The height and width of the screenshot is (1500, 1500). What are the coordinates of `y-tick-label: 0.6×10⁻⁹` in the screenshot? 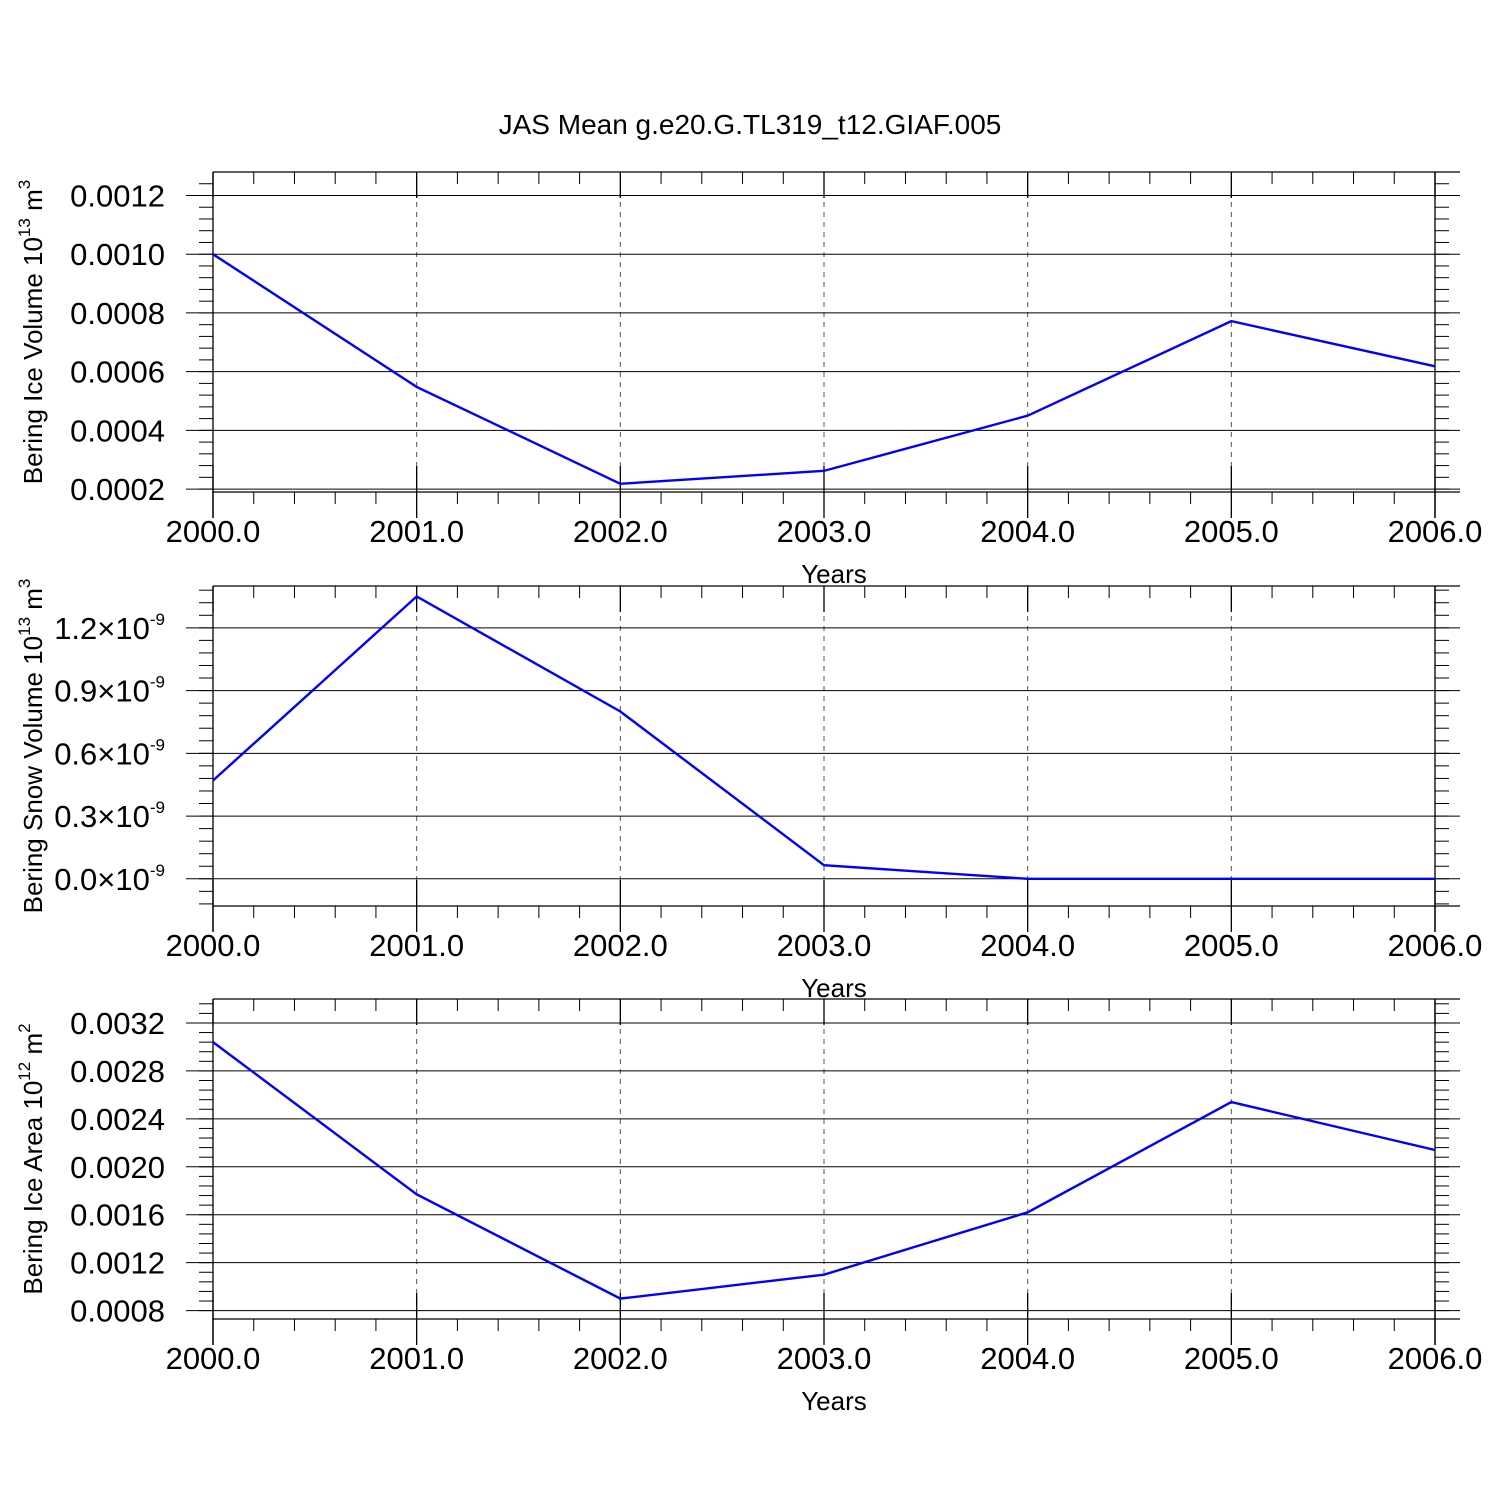 It's located at (109, 753).